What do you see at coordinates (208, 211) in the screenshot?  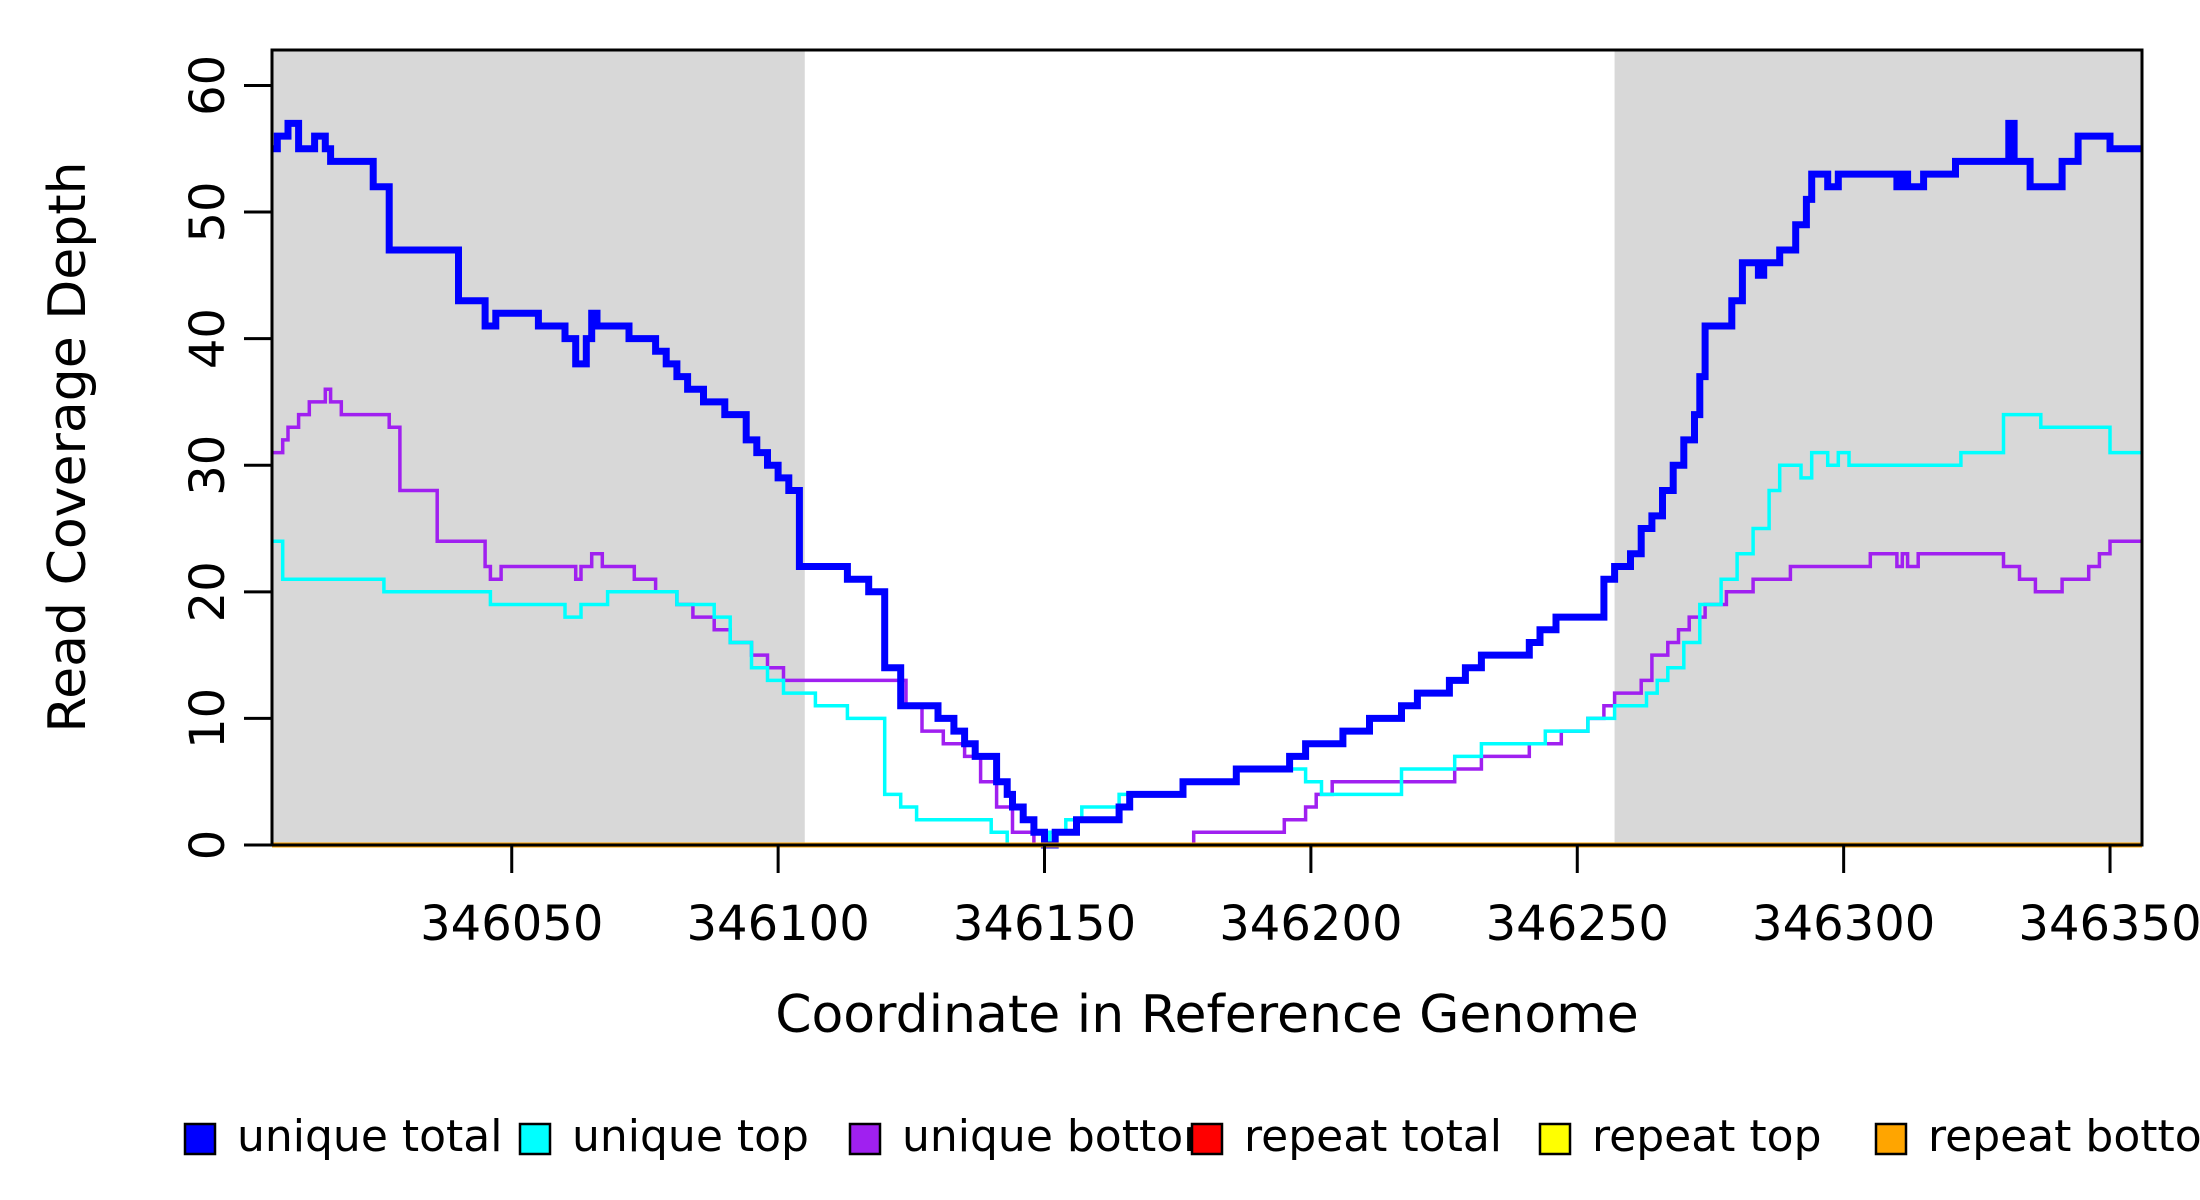 I see `y-tick-label-50: 50` at bounding box center [208, 211].